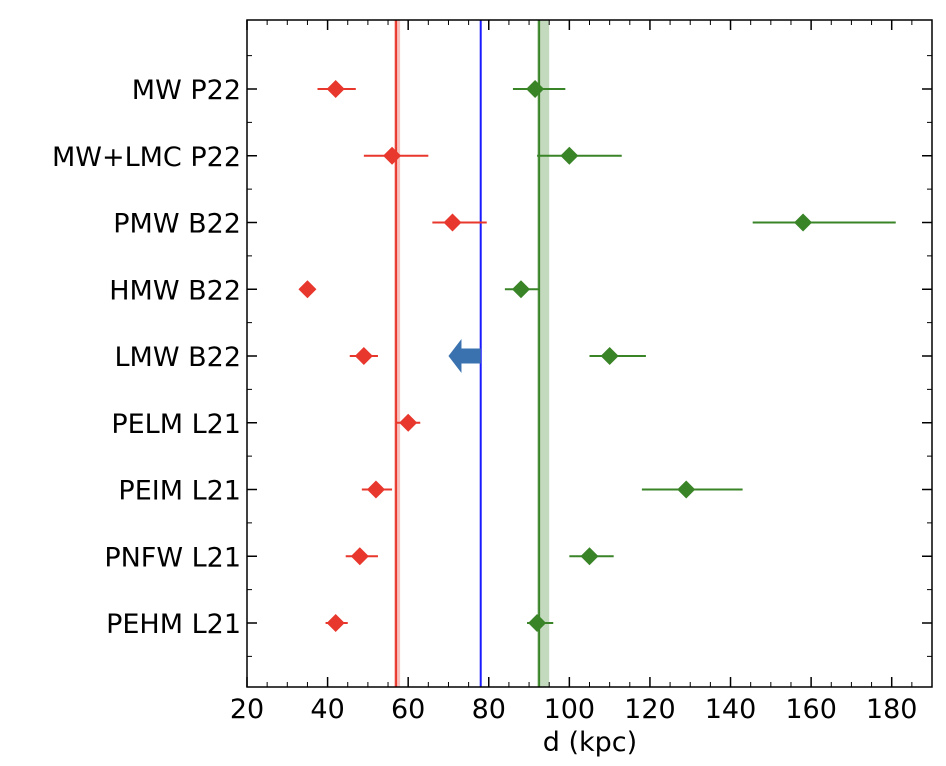 The image size is (946, 766). Describe the element at coordinates (811, 709) in the screenshot. I see `x-tick-label: 160` at that location.